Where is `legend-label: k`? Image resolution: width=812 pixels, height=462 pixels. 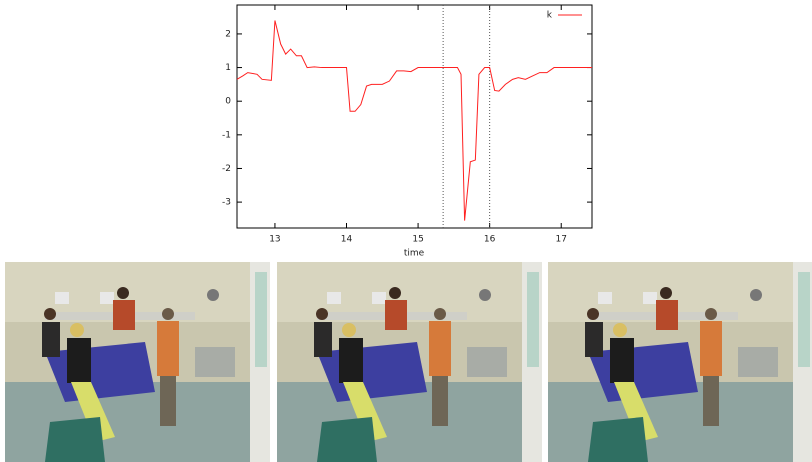 legend-label: k is located at coordinates (550, 16).